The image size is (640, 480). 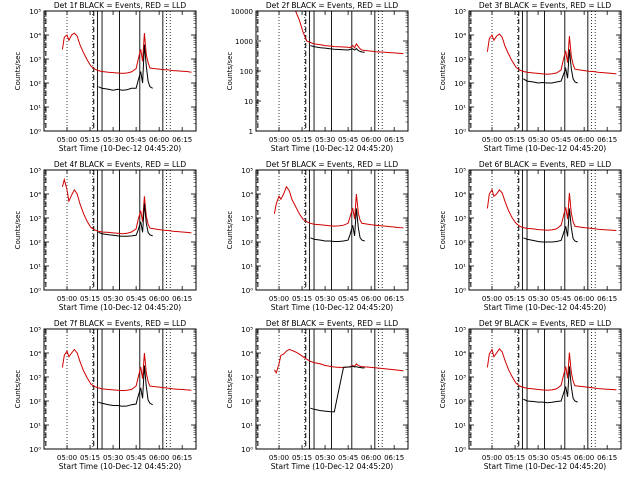 I want to click on chart-title: Det 5f BLACK = Events, RED = LLD, so click(x=332, y=164).